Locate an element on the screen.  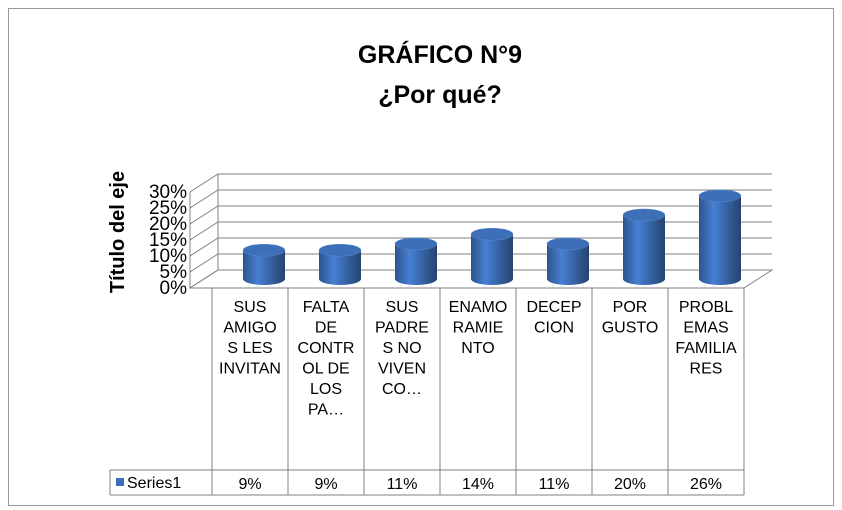
y-tick-label: 0% is located at coordinates (174, 288).